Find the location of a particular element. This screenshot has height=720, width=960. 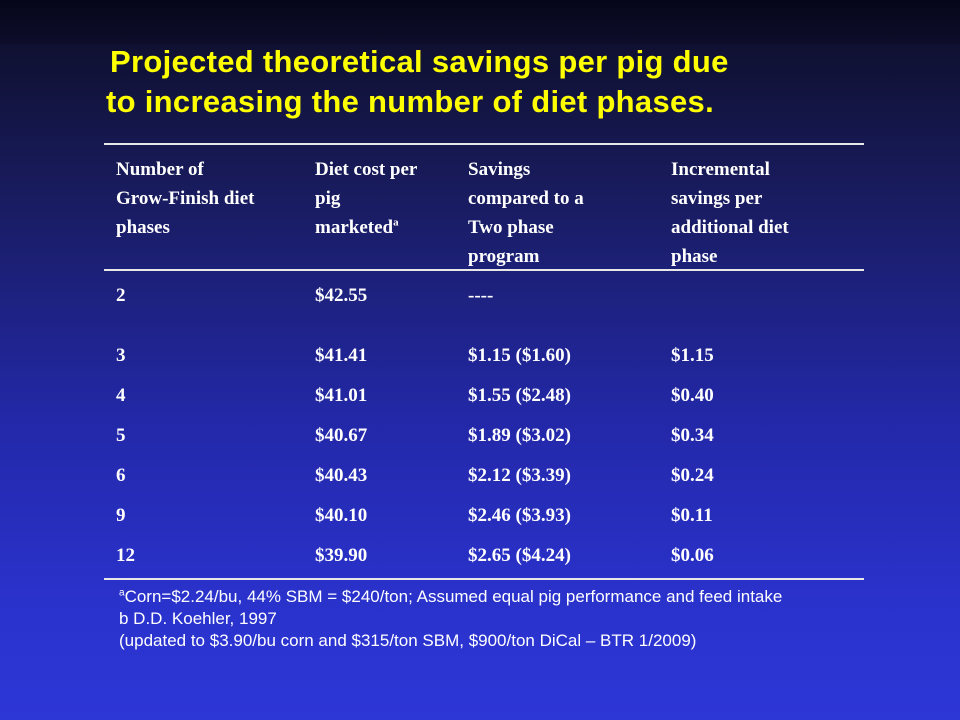

cell-incremental: $1.15 is located at coordinates (692, 355).